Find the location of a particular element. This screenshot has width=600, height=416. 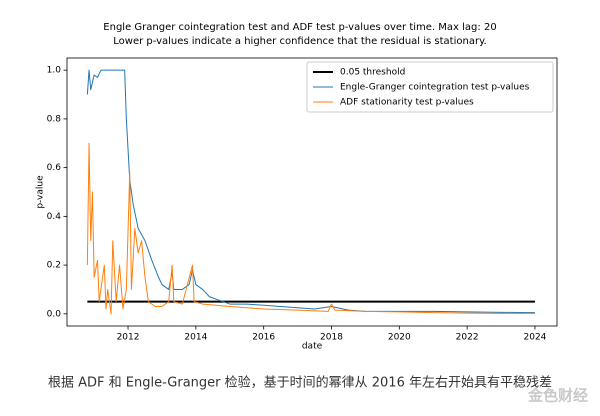

y-tick-label: 0.8 is located at coordinates (54, 119).